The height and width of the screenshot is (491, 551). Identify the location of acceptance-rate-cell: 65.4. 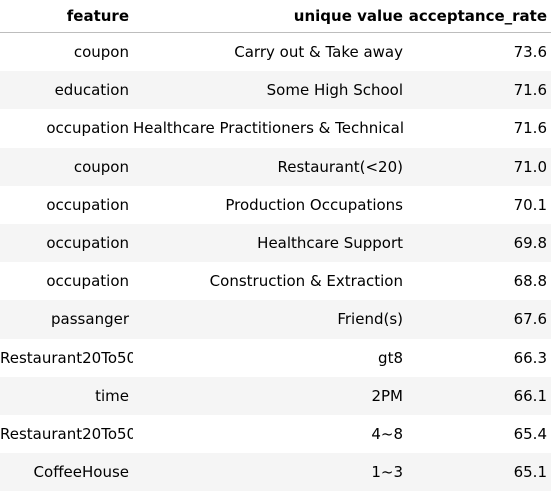
(479, 434).